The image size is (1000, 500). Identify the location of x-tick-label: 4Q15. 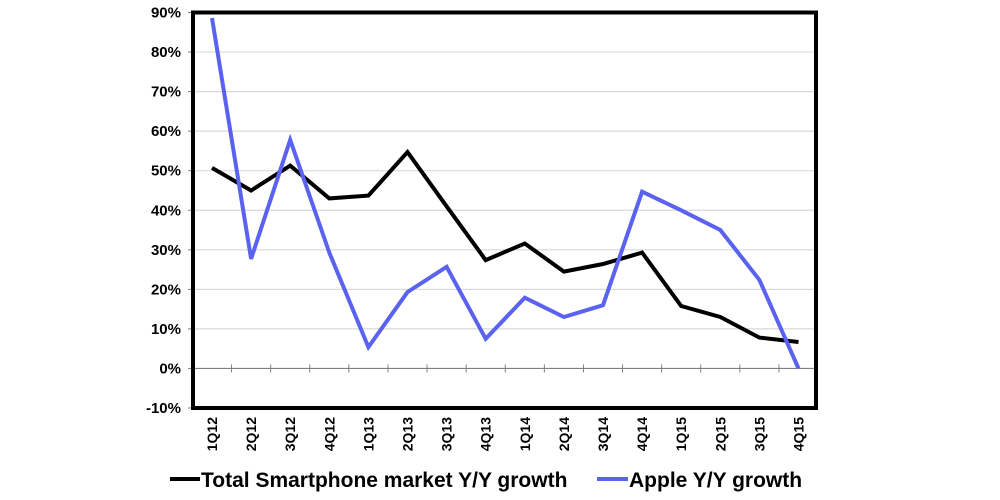
(799, 434).